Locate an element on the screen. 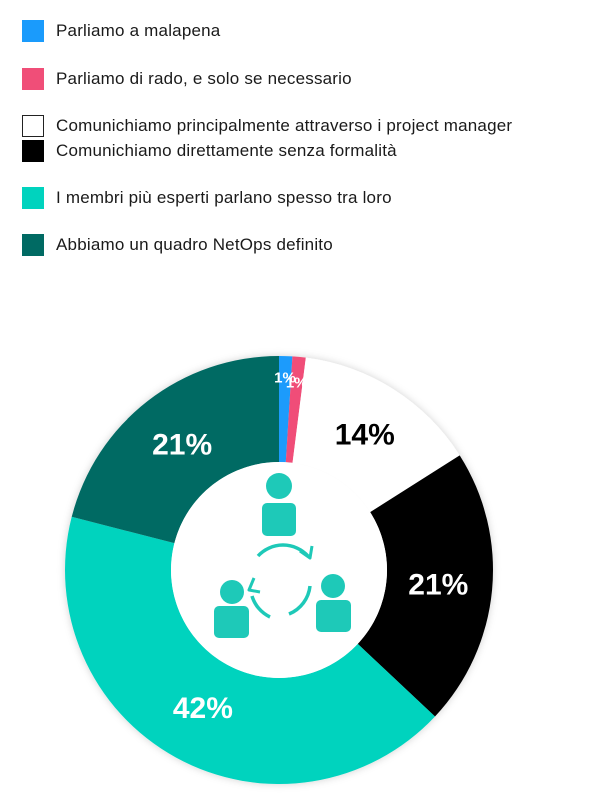 The width and height of the screenshot is (594, 806). legend-label: Parliamo di rado, e solo se necessario is located at coordinates (204, 78).